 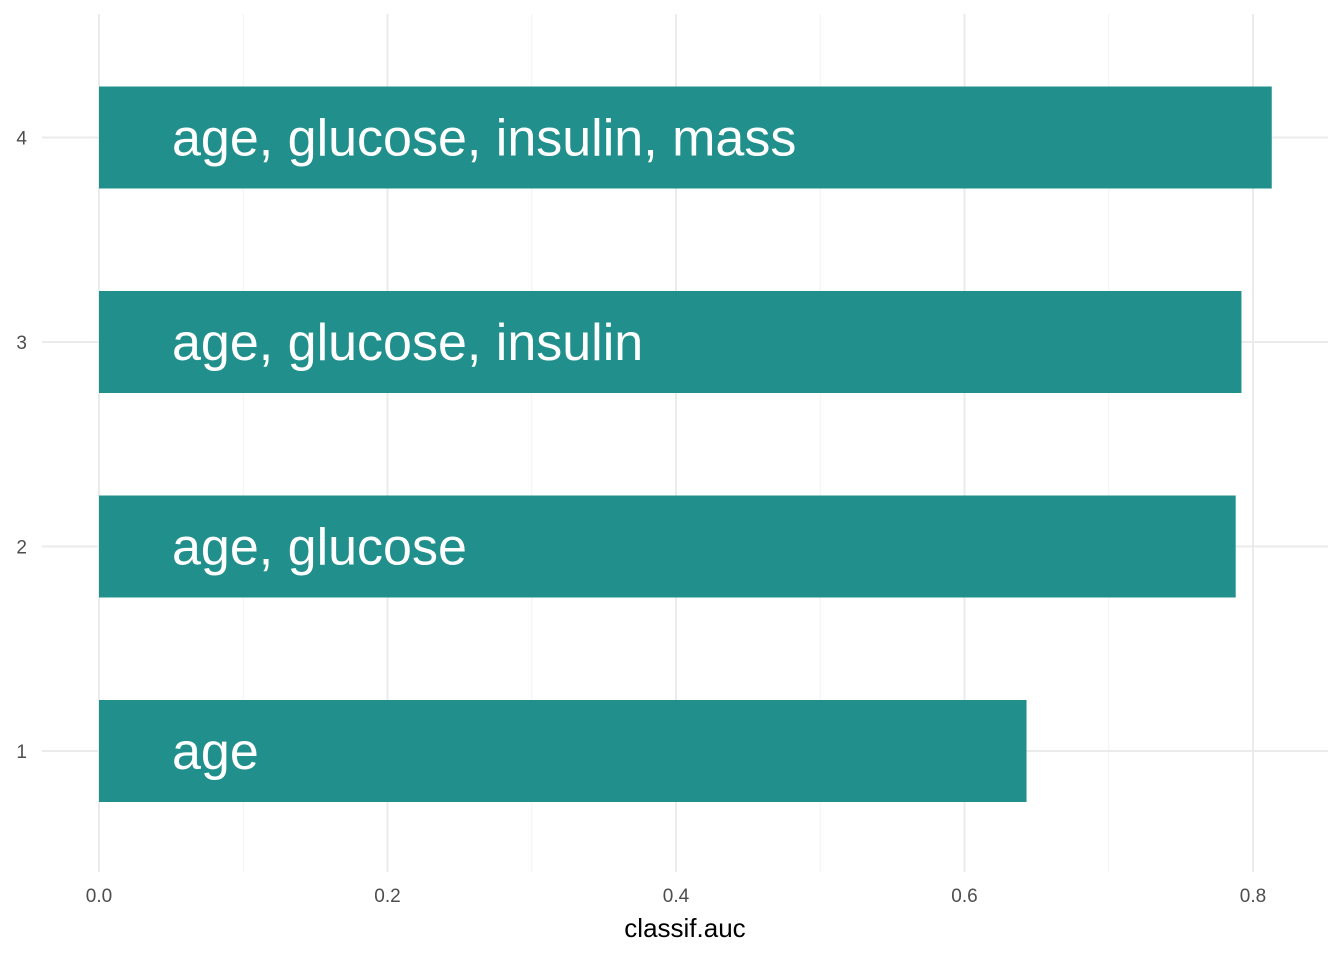 I want to click on bar-label: age, glucose, insulin, so click(x=407, y=343).